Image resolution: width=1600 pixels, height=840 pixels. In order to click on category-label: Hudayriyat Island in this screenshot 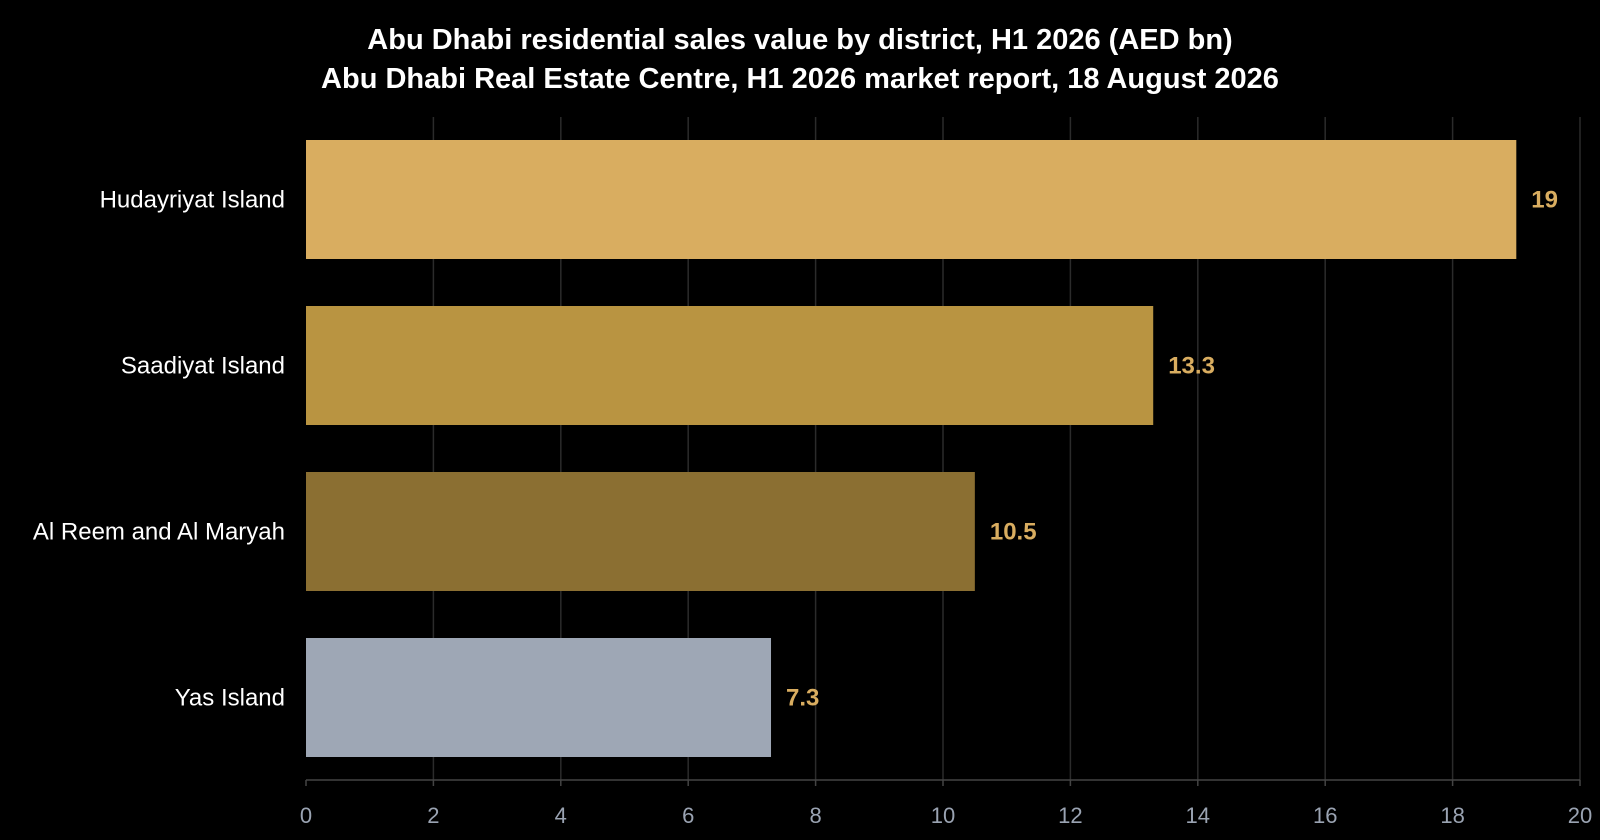, I will do `click(192, 200)`.